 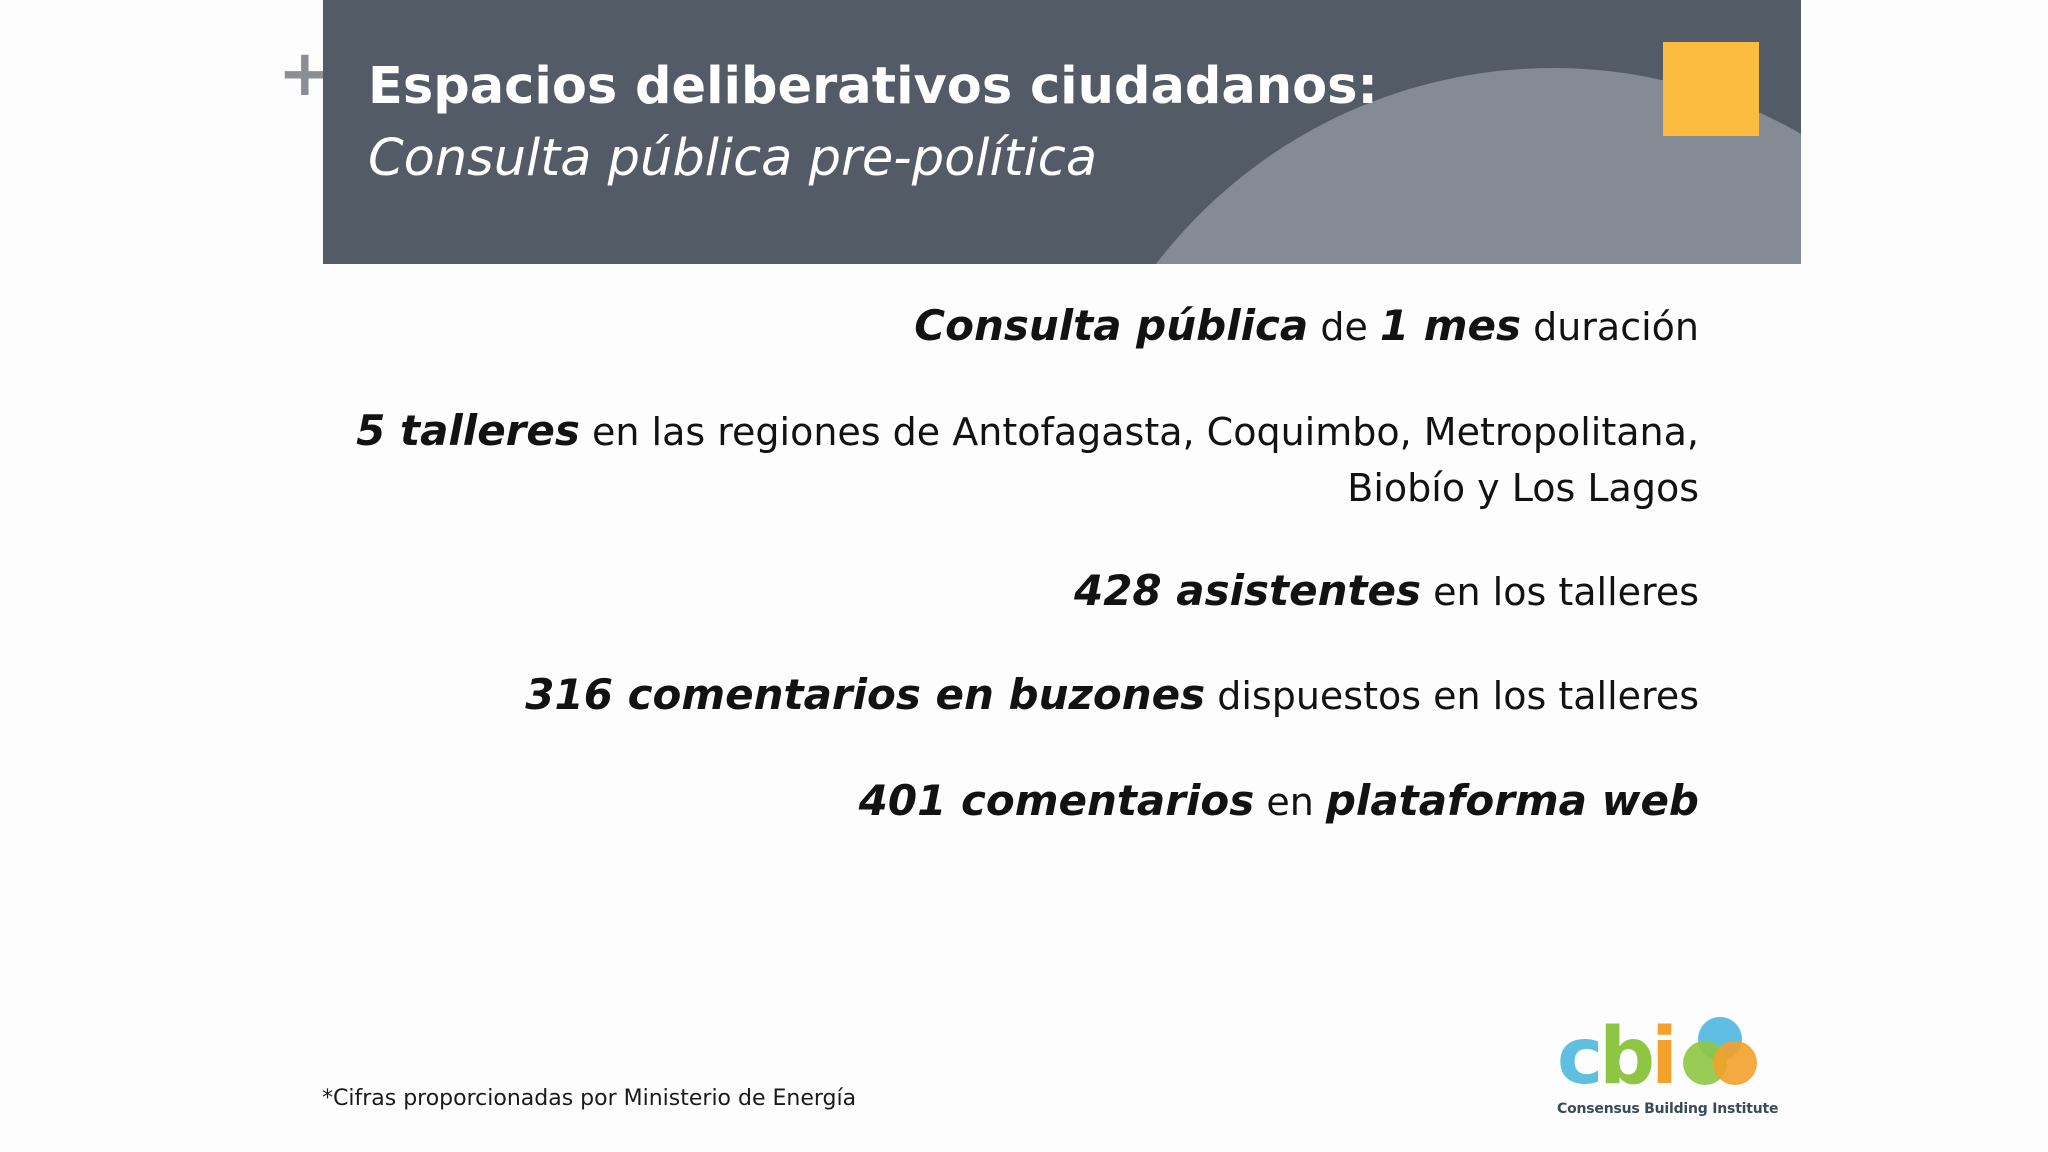 What do you see at coordinates (1523, 488) in the screenshot?
I see `fact-item-workshops-continuation: Biobío y Los Lagos` at bounding box center [1523, 488].